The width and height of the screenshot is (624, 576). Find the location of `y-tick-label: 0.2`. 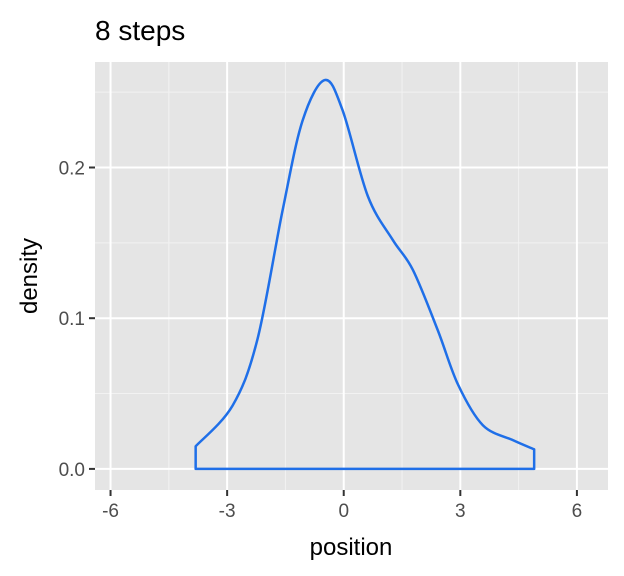

y-tick-label: 0.2 is located at coordinates (72, 168).